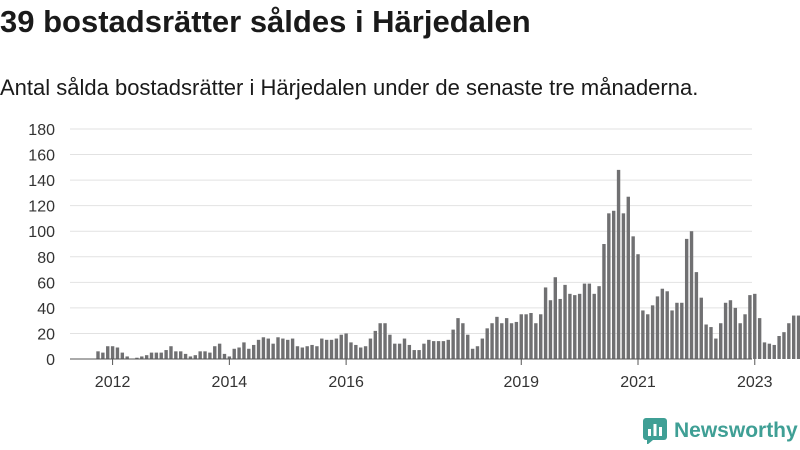 The height and width of the screenshot is (450, 800). What do you see at coordinates (41, 207) in the screenshot?
I see `y-tick-label: 120` at bounding box center [41, 207].